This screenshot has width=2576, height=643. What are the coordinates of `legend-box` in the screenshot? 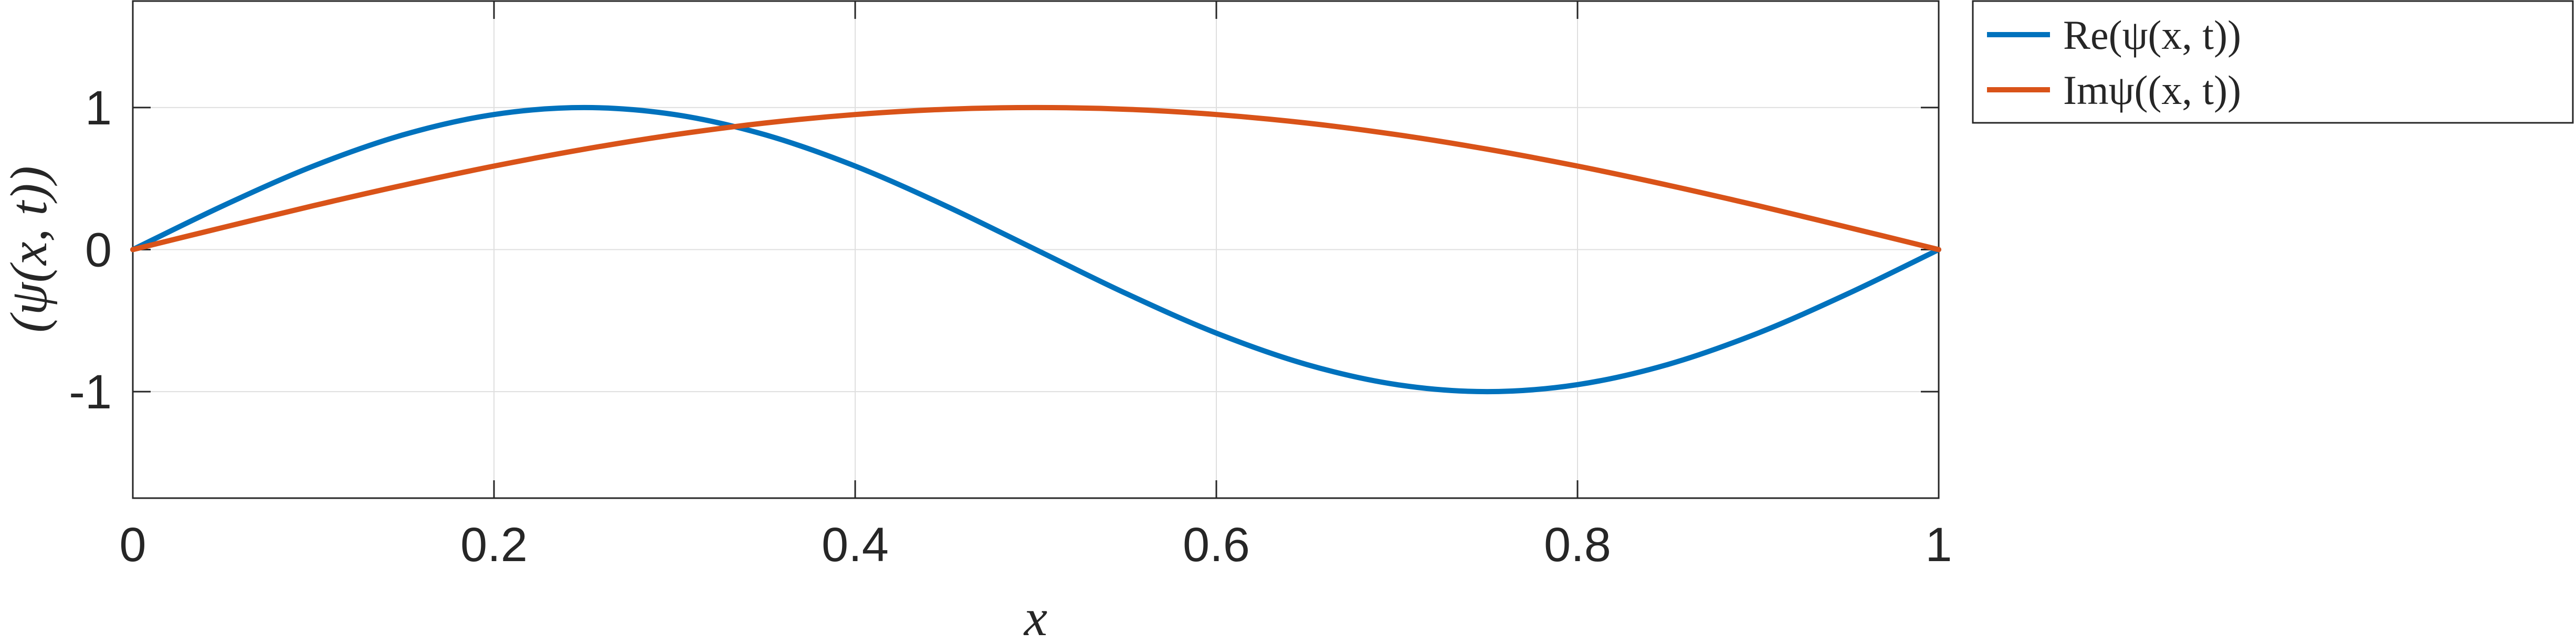 It's located at (2273, 62).